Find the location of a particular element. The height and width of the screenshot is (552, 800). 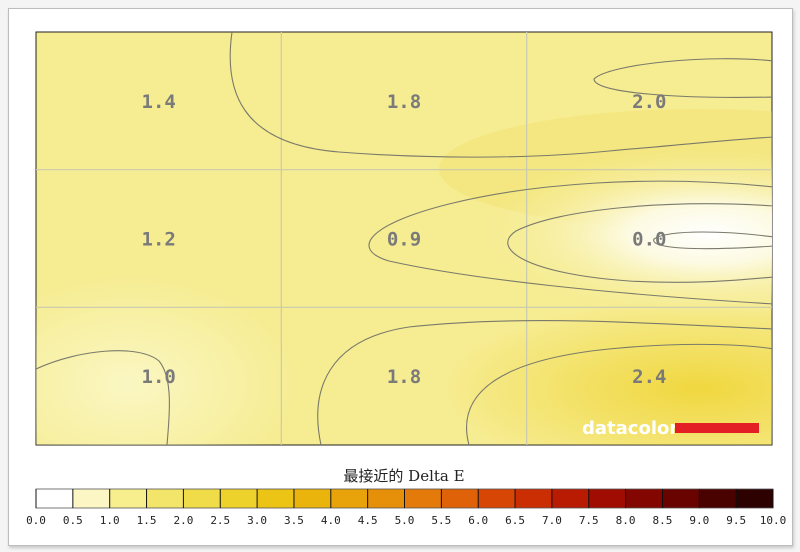

colorbar-tick-label: 9.5 is located at coordinates (736, 520).